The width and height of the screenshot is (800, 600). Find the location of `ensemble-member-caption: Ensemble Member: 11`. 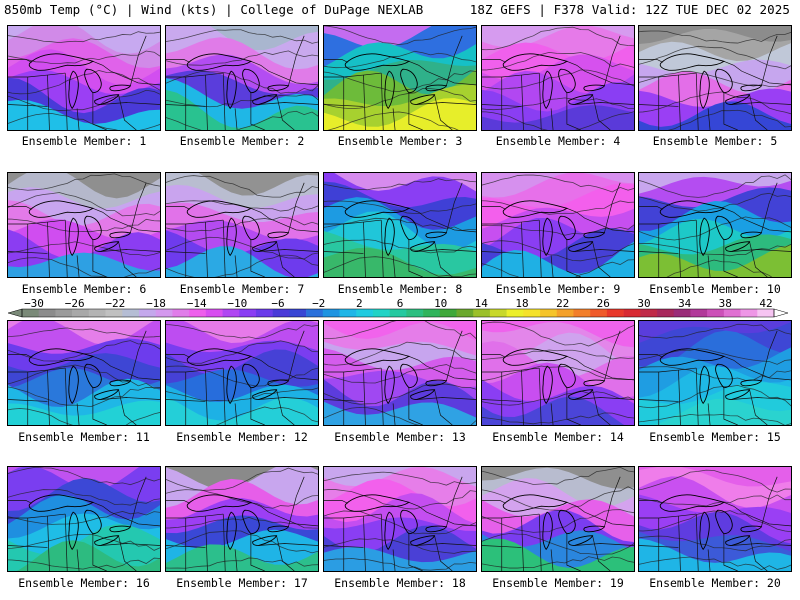

ensemble-member-caption: Ensemble Member: 11 is located at coordinates (84, 437).